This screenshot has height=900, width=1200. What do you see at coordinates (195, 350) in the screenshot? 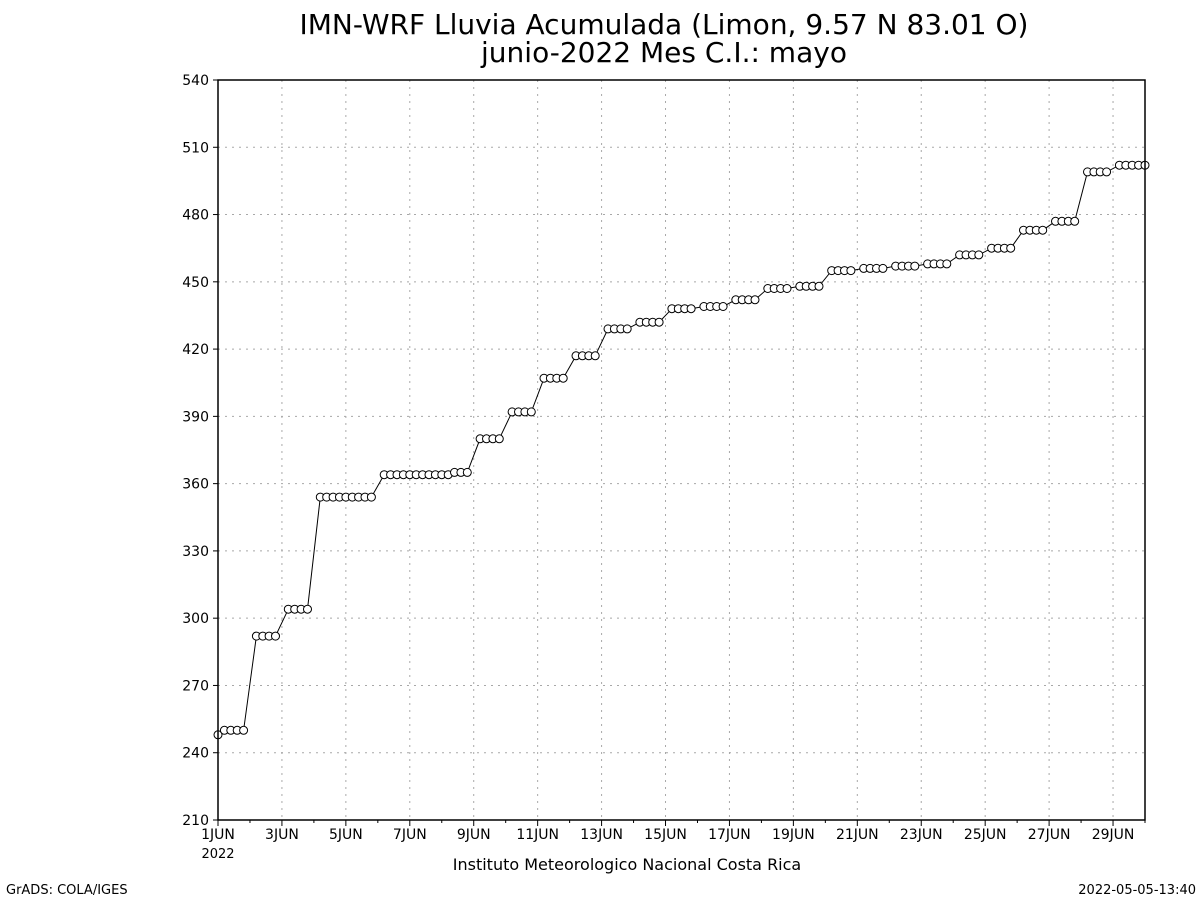
I see `y-tick-label: 420` at bounding box center [195, 350].